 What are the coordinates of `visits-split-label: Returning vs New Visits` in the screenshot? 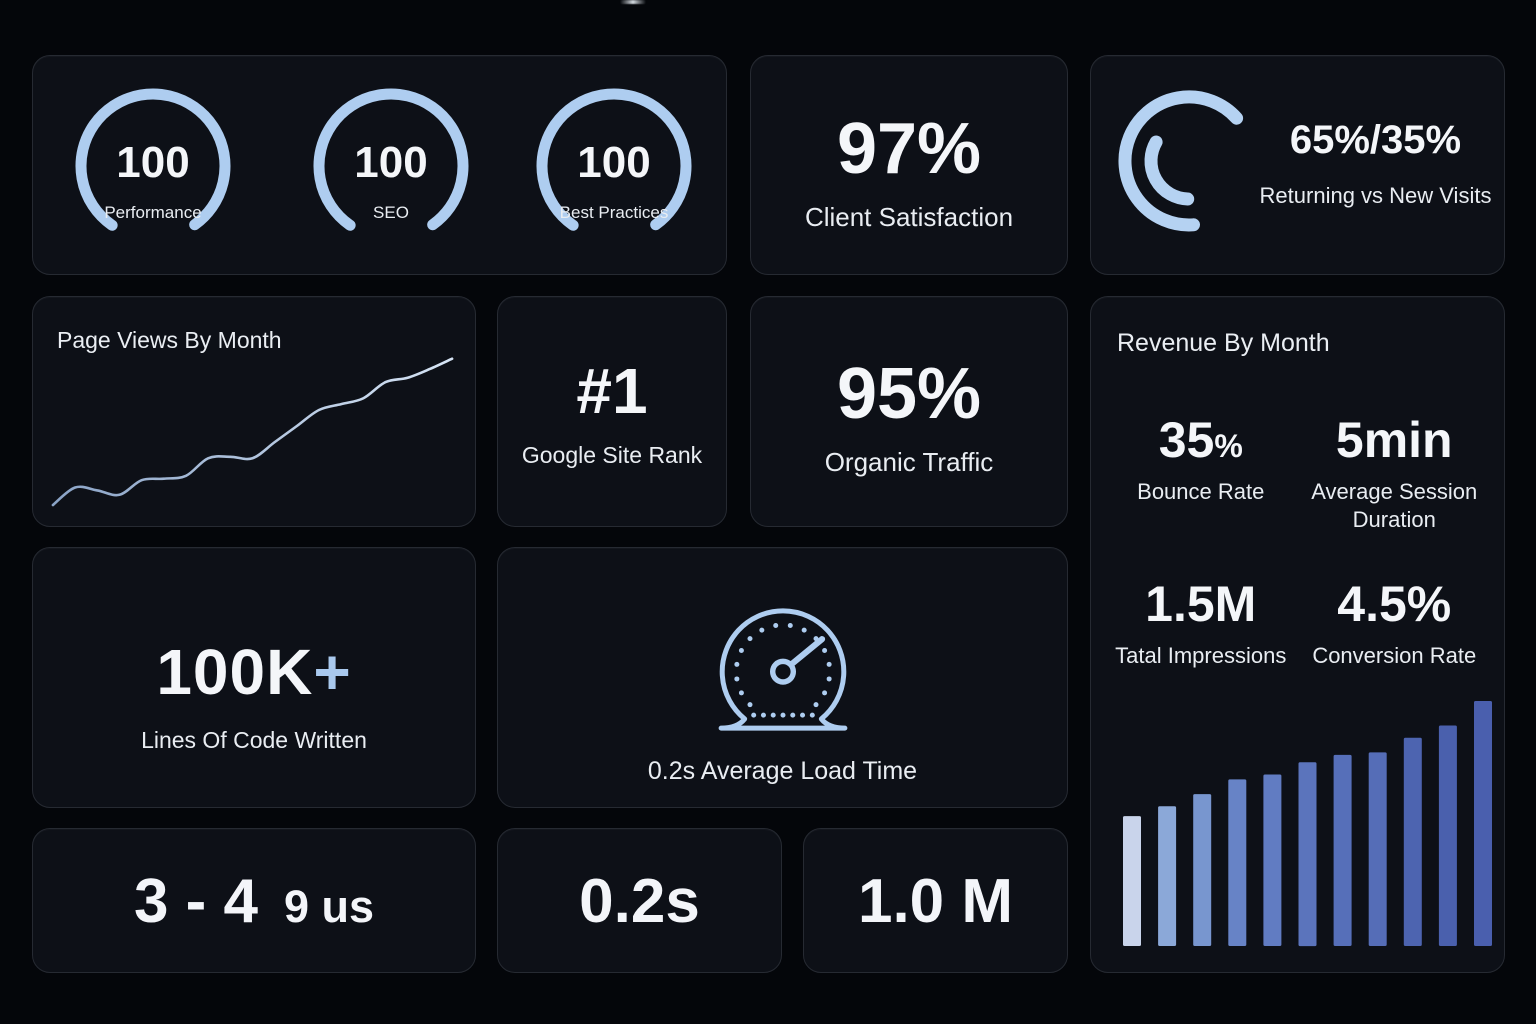 It's located at (1375, 196).